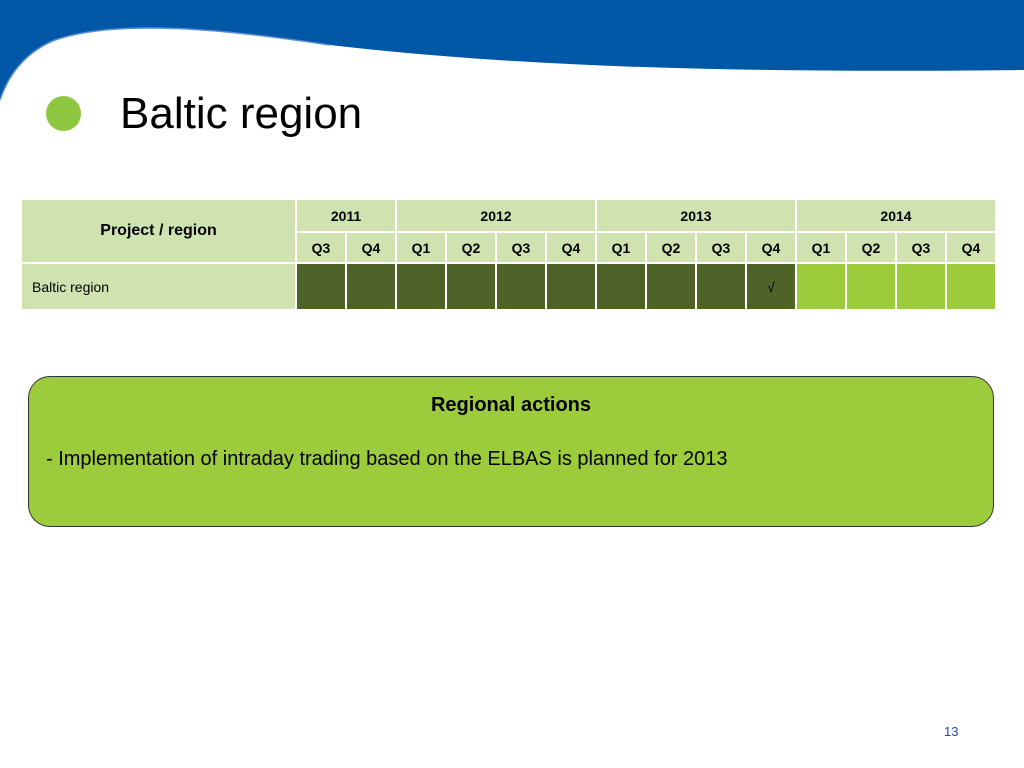 The width and height of the screenshot is (1024, 768). What do you see at coordinates (696, 215) in the screenshot?
I see `year-header-2013: 2013` at bounding box center [696, 215].